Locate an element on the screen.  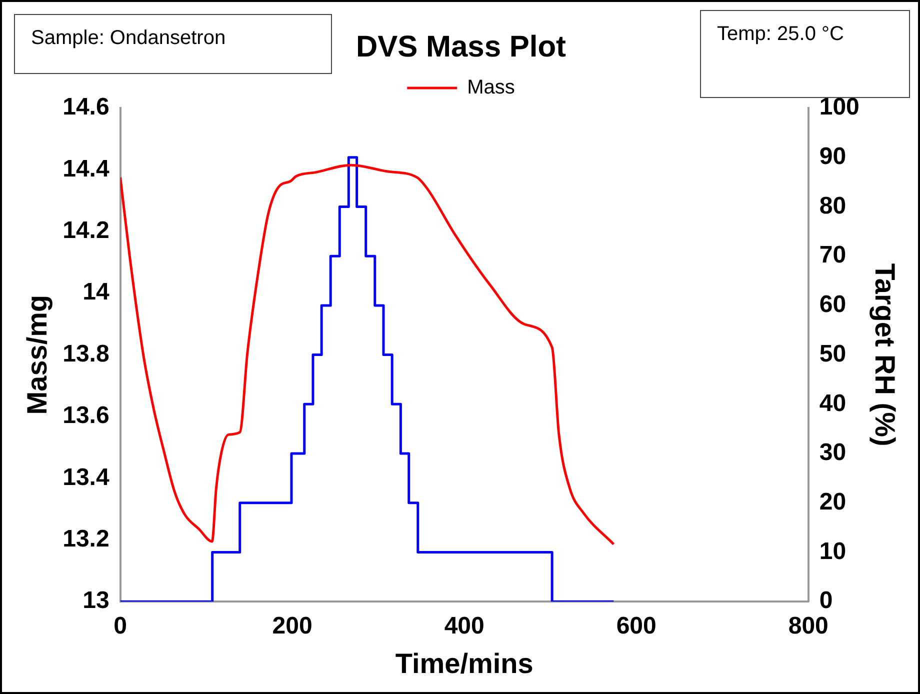
y2-tick-label: 90 is located at coordinates (832, 156).